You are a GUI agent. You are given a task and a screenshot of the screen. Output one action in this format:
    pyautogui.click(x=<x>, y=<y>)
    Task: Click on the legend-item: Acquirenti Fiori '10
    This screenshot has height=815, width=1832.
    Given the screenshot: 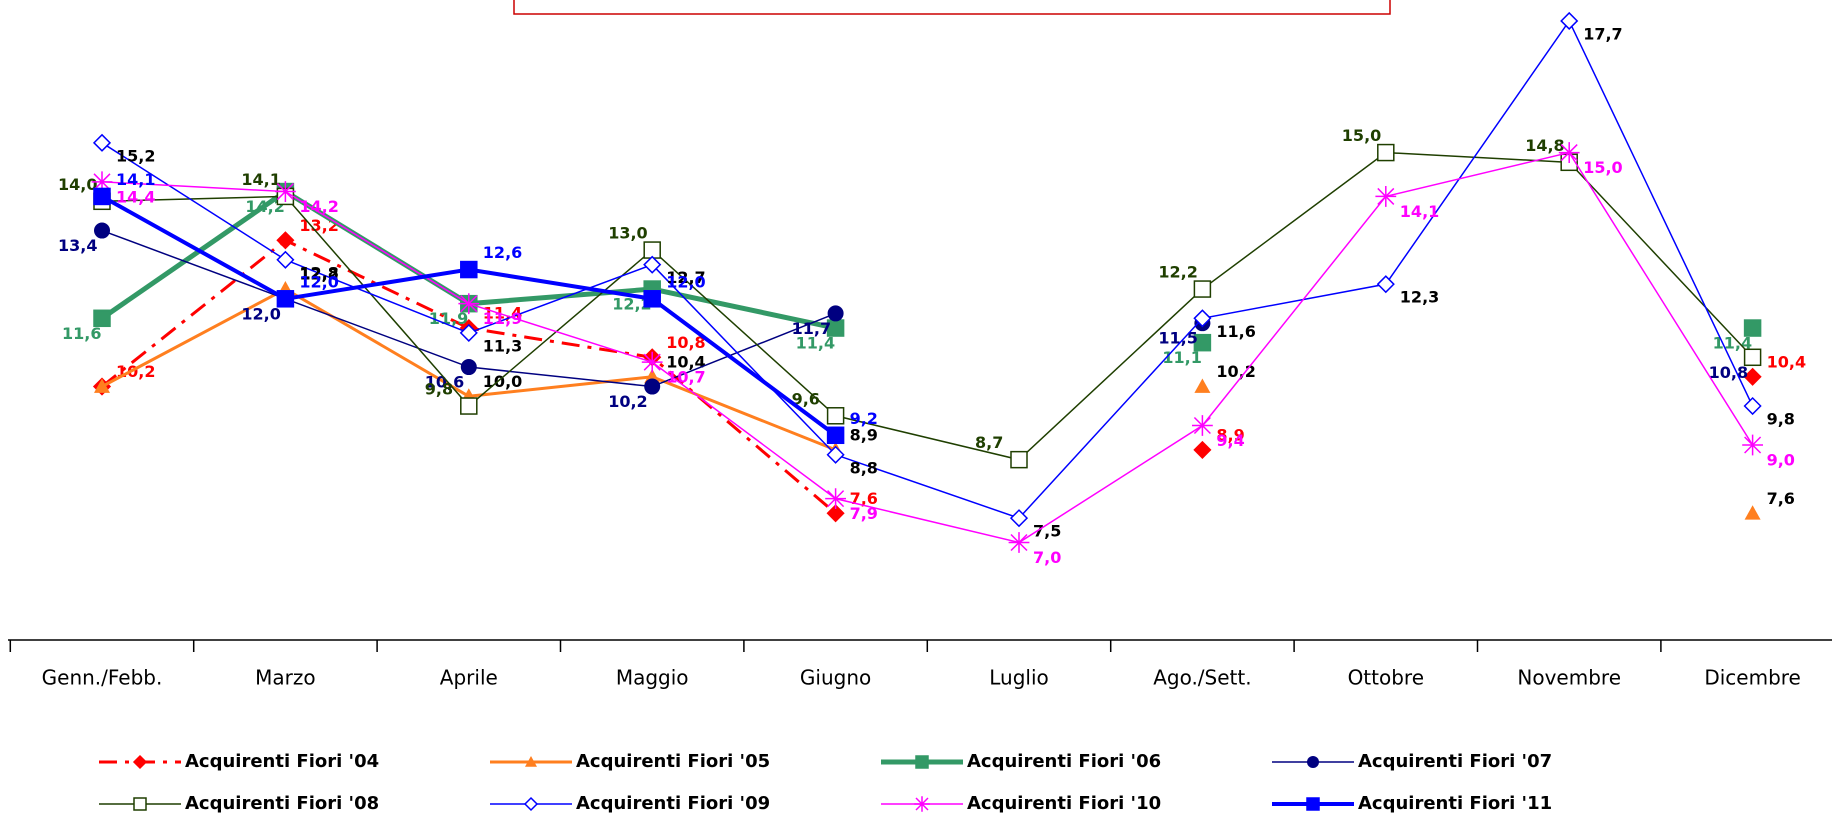 What is the action you would take?
    pyautogui.click(x=1021, y=803)
    